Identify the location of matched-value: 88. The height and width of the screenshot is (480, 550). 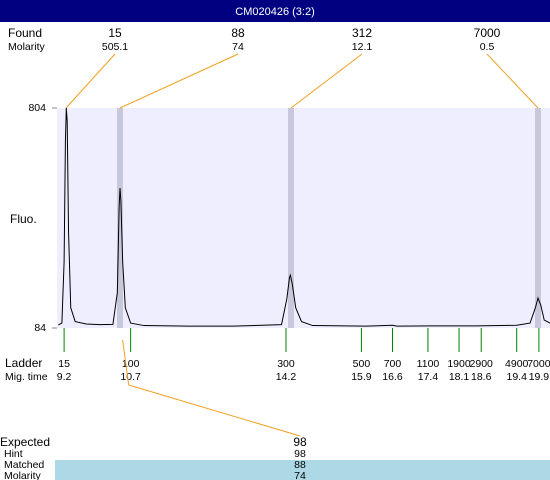
(300, 465).